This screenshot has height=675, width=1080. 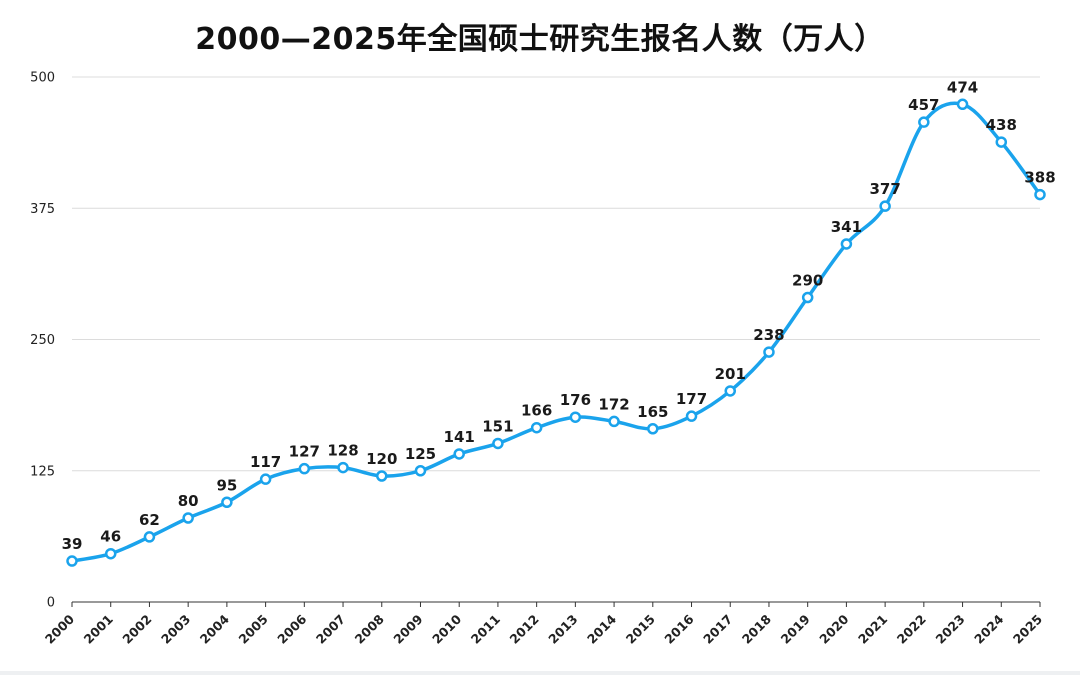 I want to click on x-tick-label-2001: 2001, so click(x=98, y=629).